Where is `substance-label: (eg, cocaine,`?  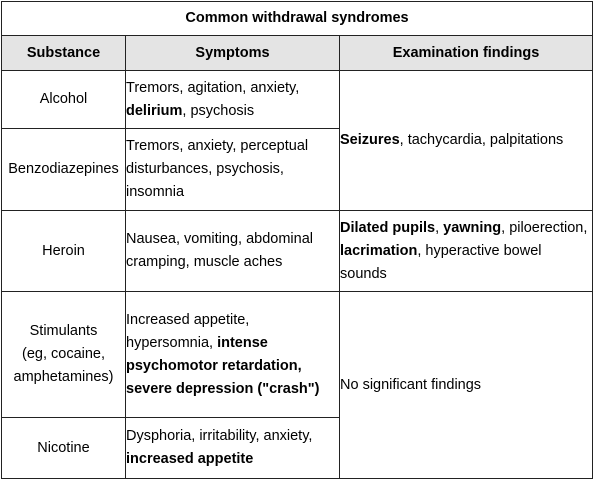 substance-label: (eg, cocaine, is located at coordinates (63, 354).